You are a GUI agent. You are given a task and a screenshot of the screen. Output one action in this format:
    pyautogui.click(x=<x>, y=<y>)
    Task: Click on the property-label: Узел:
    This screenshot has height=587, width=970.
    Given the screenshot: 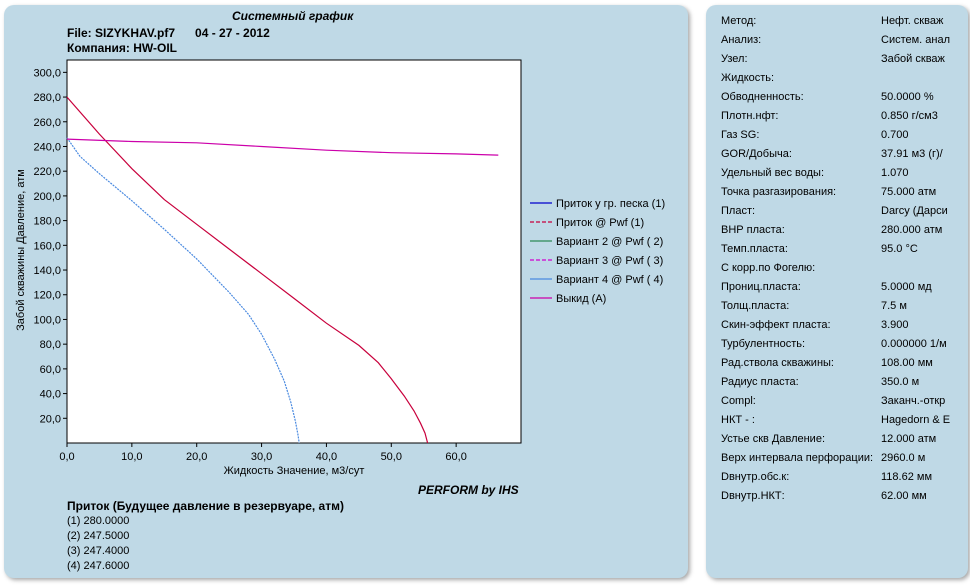 What is the action you would take?
    pyautogui.click(x=734, y=59)
    